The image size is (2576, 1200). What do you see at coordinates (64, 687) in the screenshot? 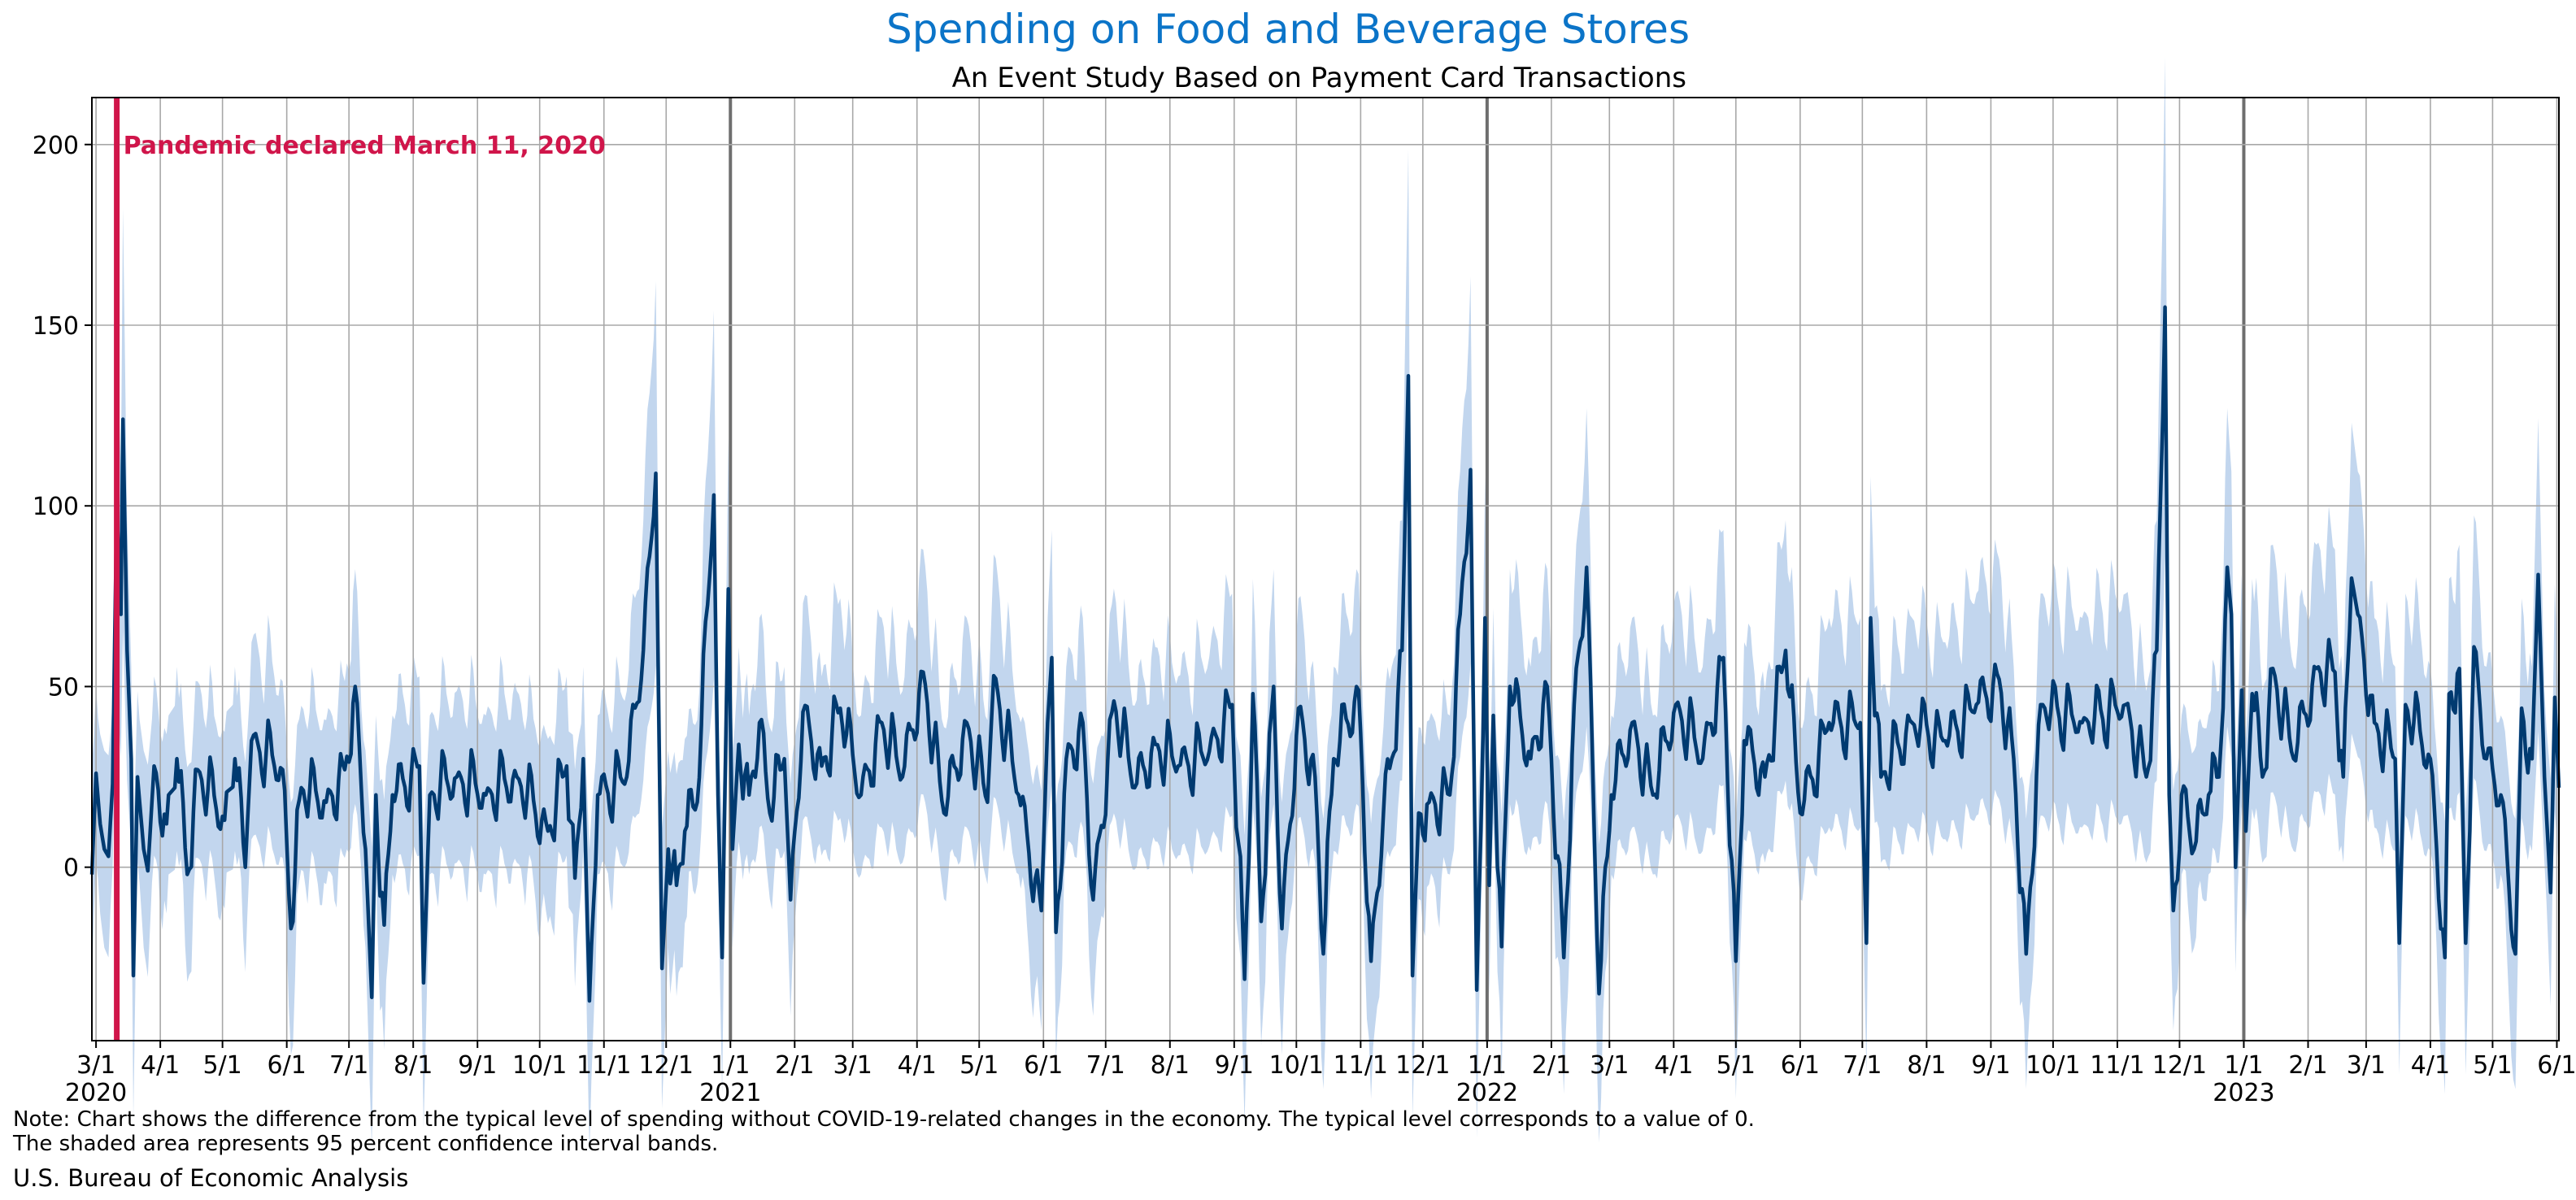
I see `y-tick-label: 50` at bounding box center [64, 687].